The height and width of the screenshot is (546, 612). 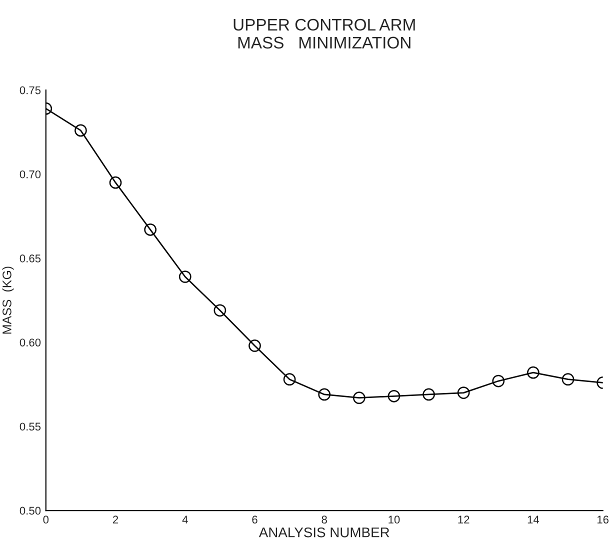 I want to click on x-tick-label: 2, so click(x=115, y=520).